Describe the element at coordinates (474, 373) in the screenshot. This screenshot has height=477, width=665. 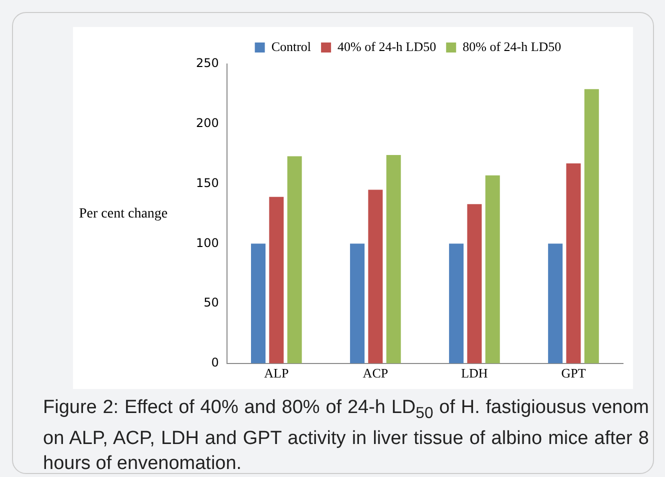
I see `x-tick-label: LDH` at that location.